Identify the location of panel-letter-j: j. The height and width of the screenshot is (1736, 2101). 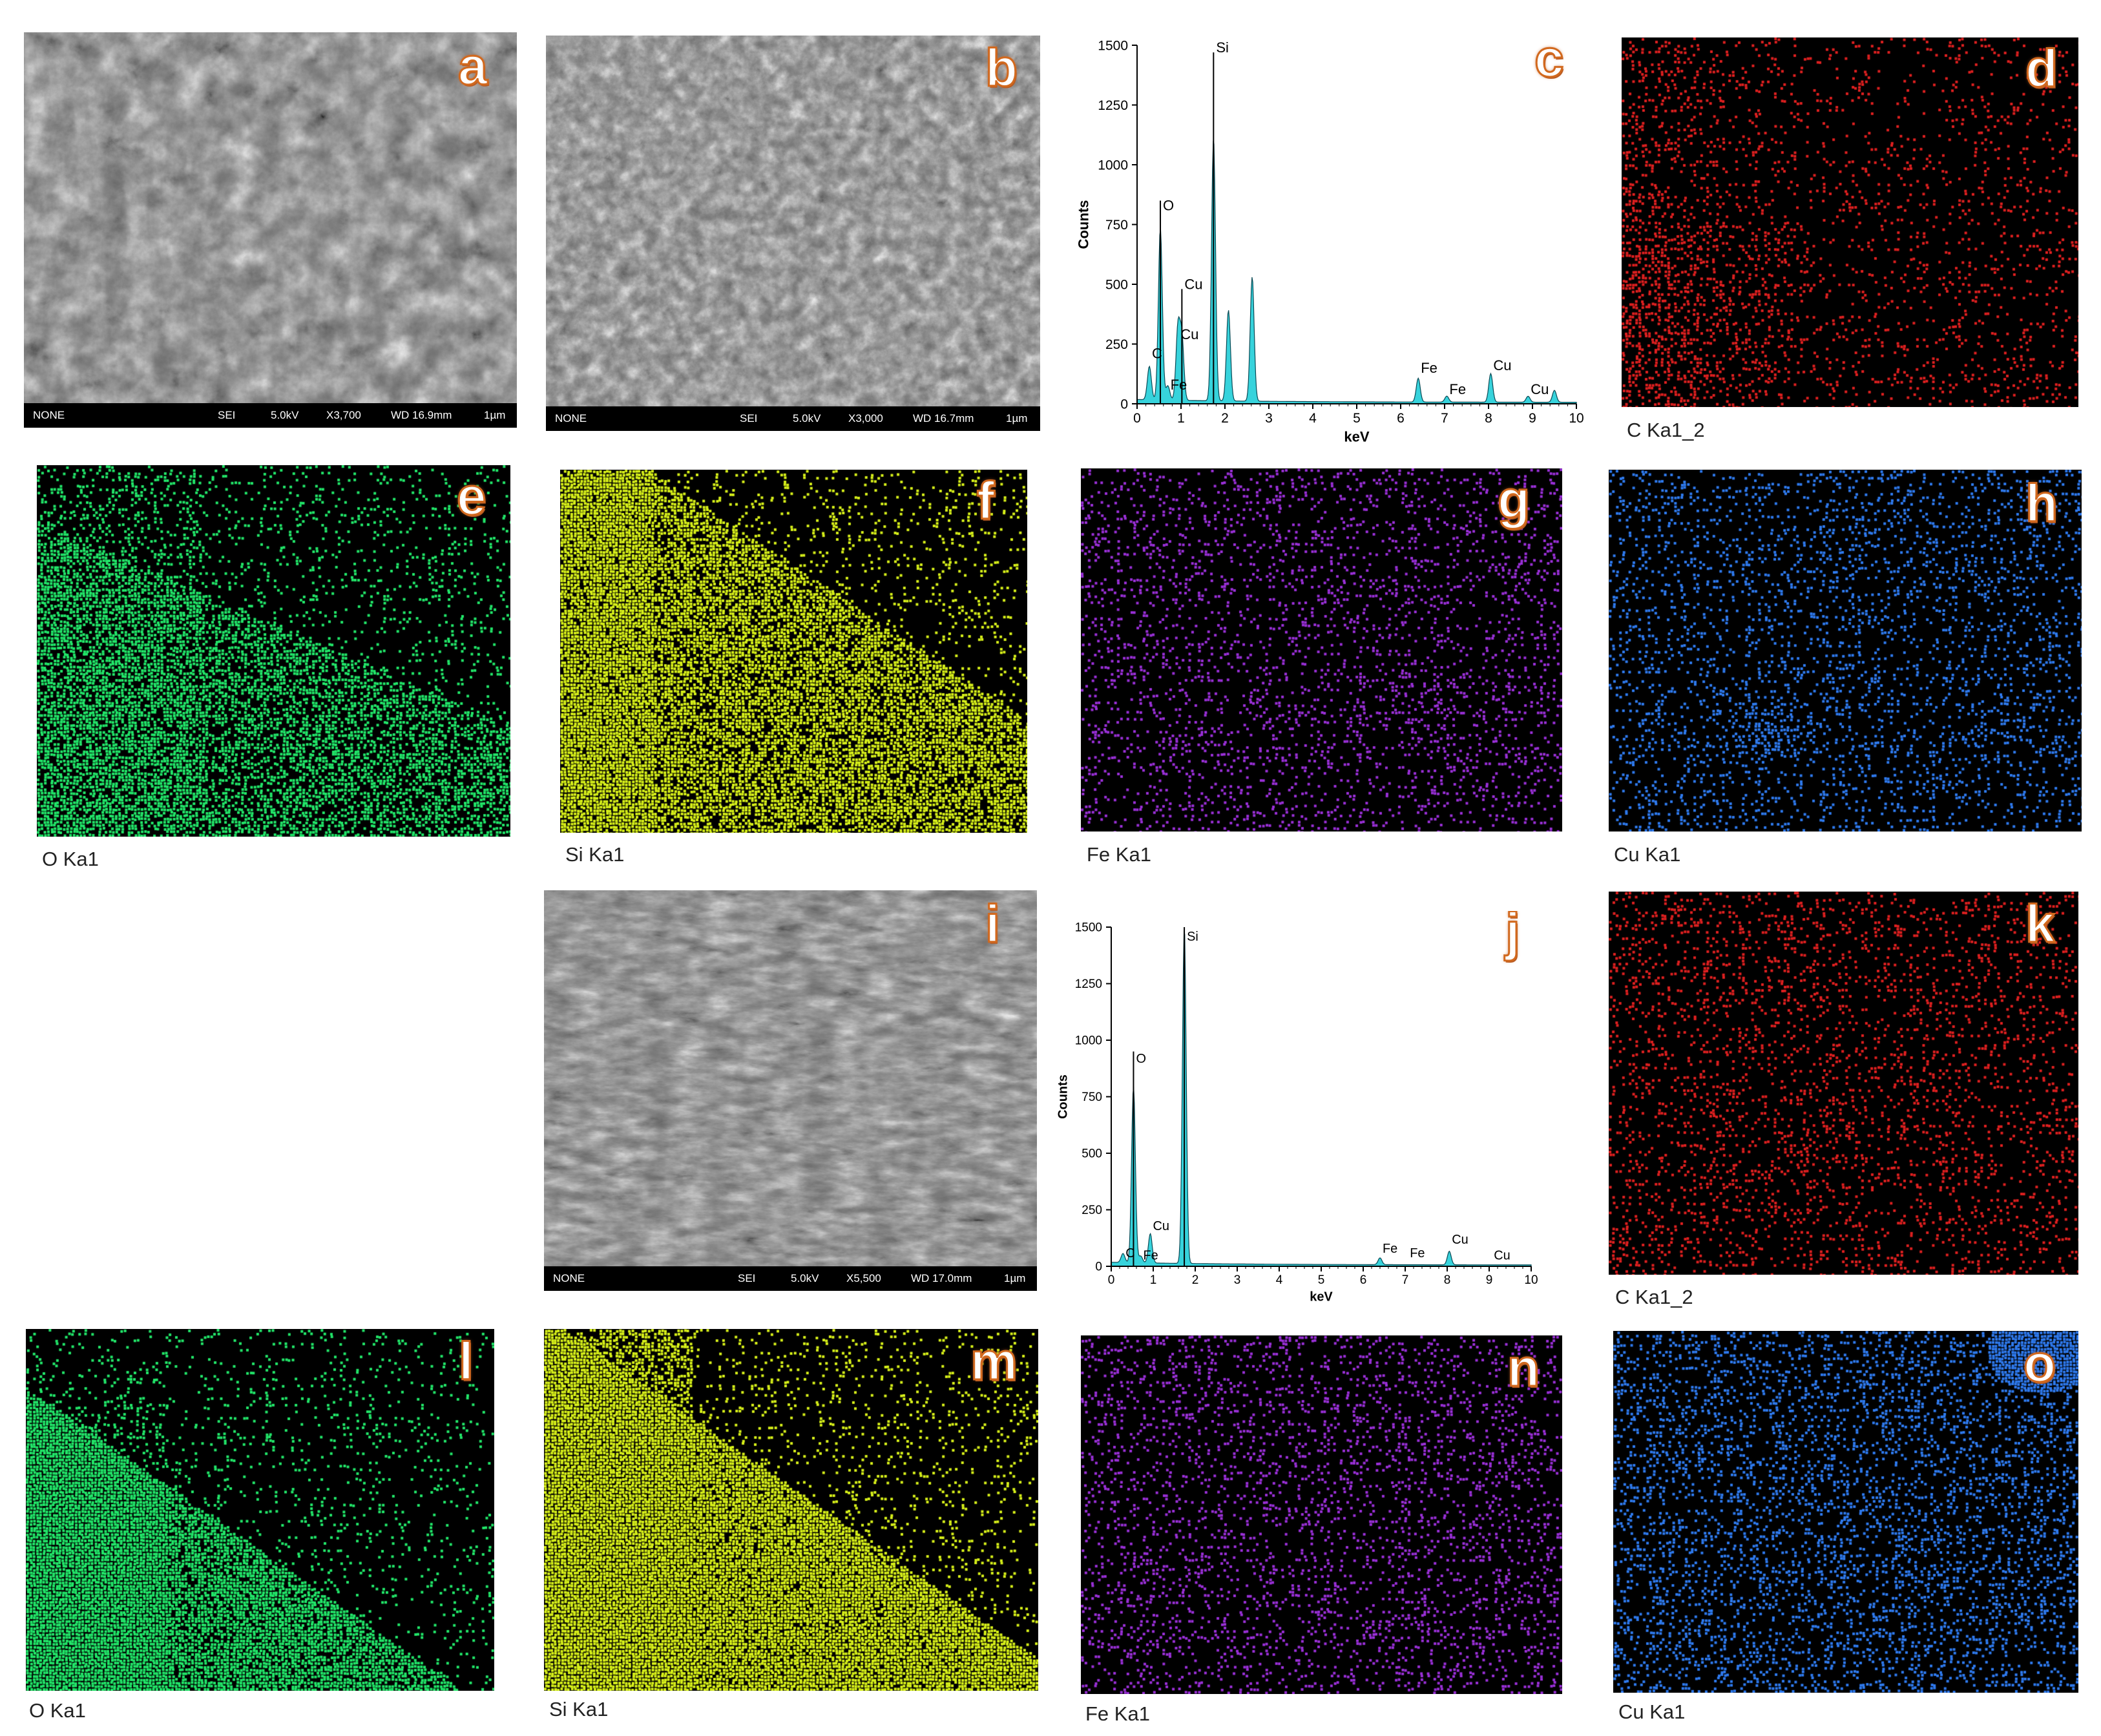
(1513, 936).